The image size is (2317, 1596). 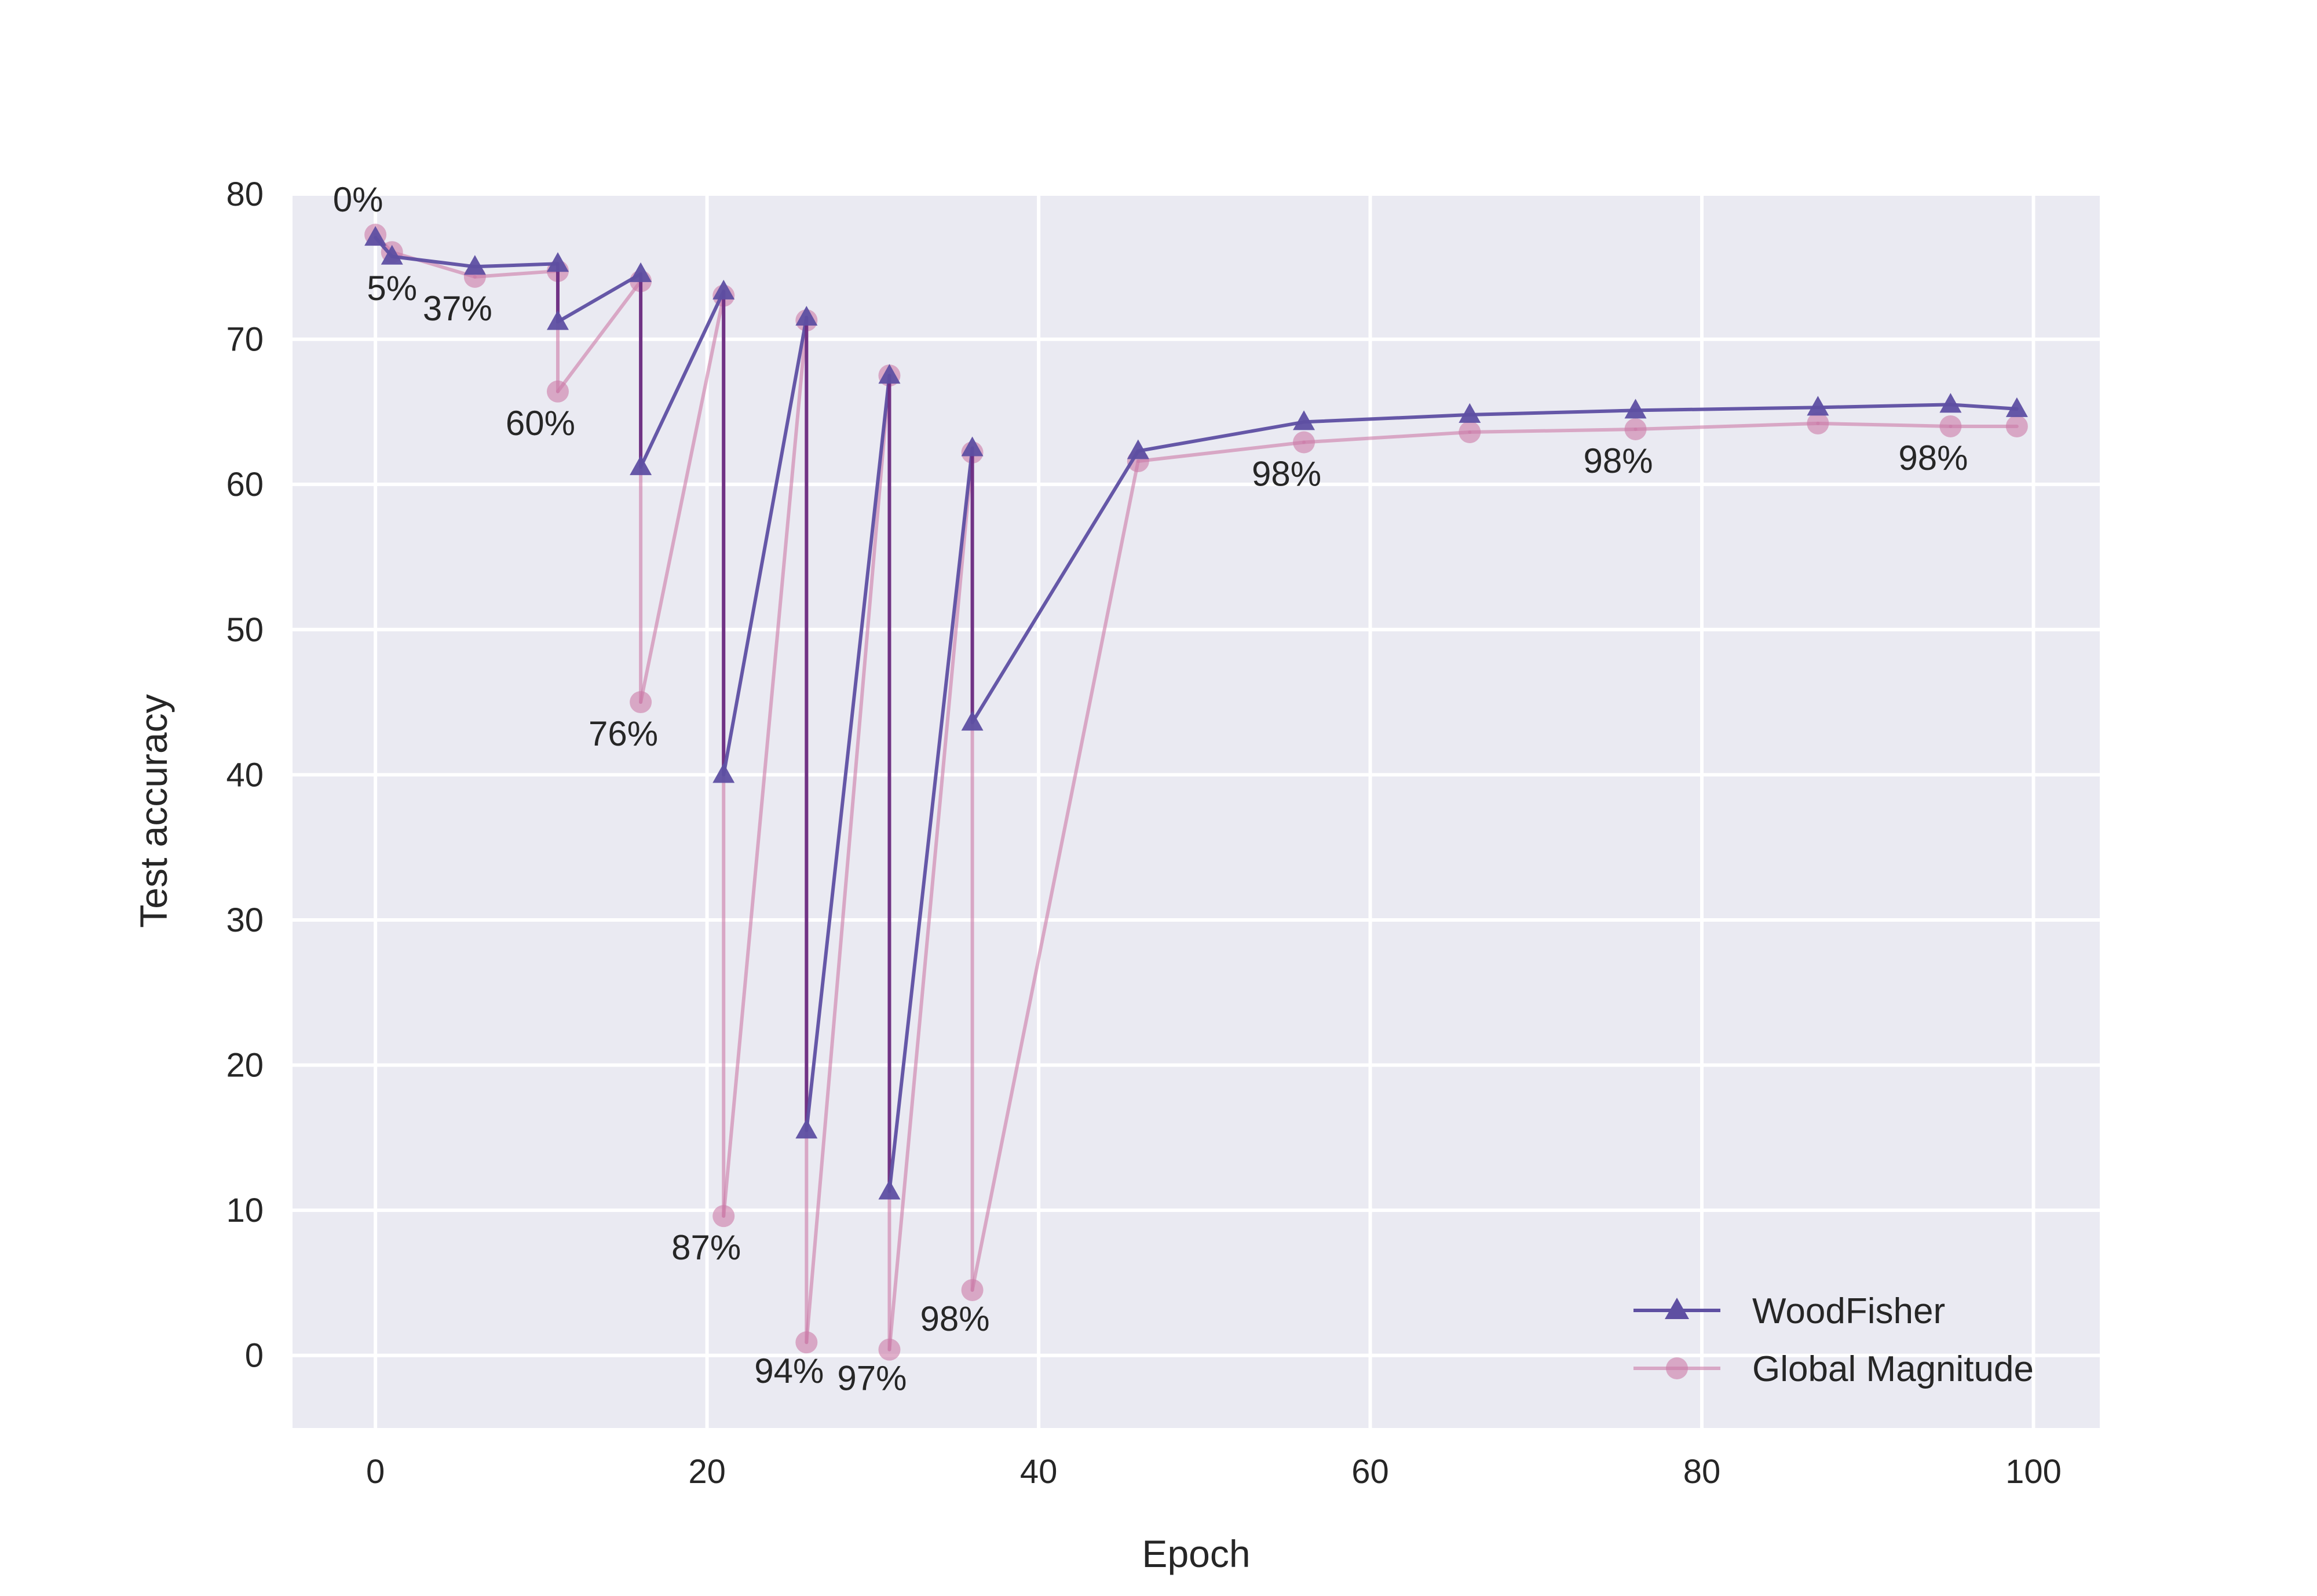 I want to click on legend: WoodFisher Global Magnitude, so click(x=1833, y=1340).